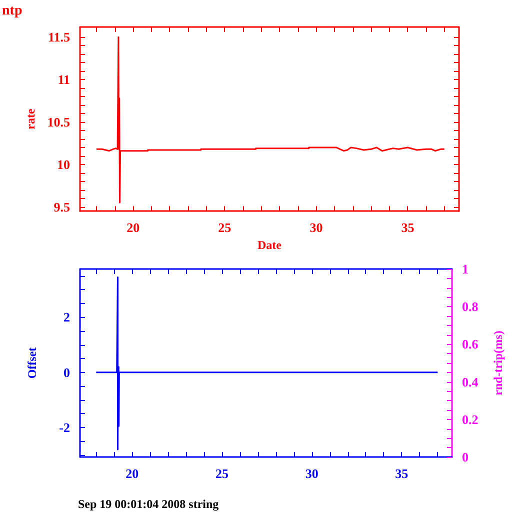 This screenshot has height=512, width=512. Describe the element at coordinates (64, 428) in the screenshot. I see `y-tick-label: -2` at that location.